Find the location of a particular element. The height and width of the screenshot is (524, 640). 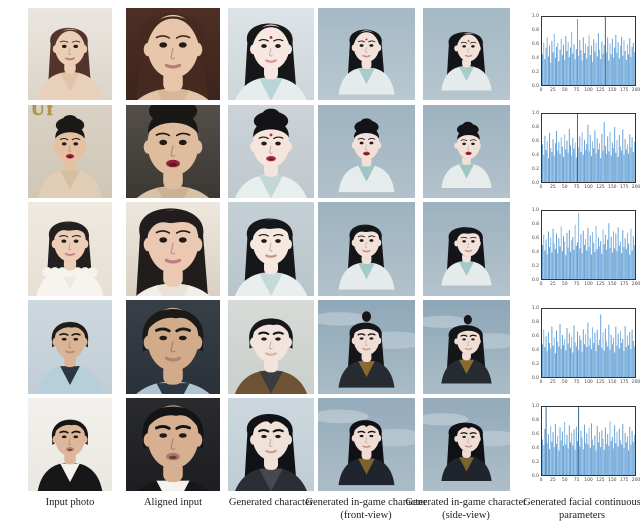

row5-input-photo is located at coordinates (70, 444).